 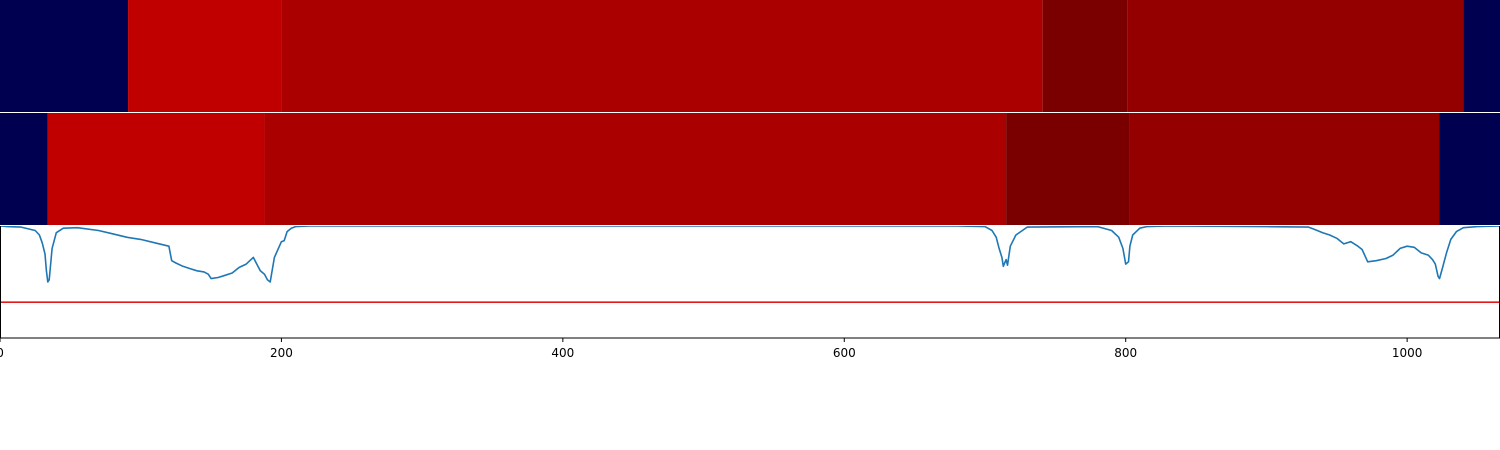 What do you see at coordinates (844, 353) in the screenshot?
I see `x-tick-label: 600` at bounding box center [844, 353].